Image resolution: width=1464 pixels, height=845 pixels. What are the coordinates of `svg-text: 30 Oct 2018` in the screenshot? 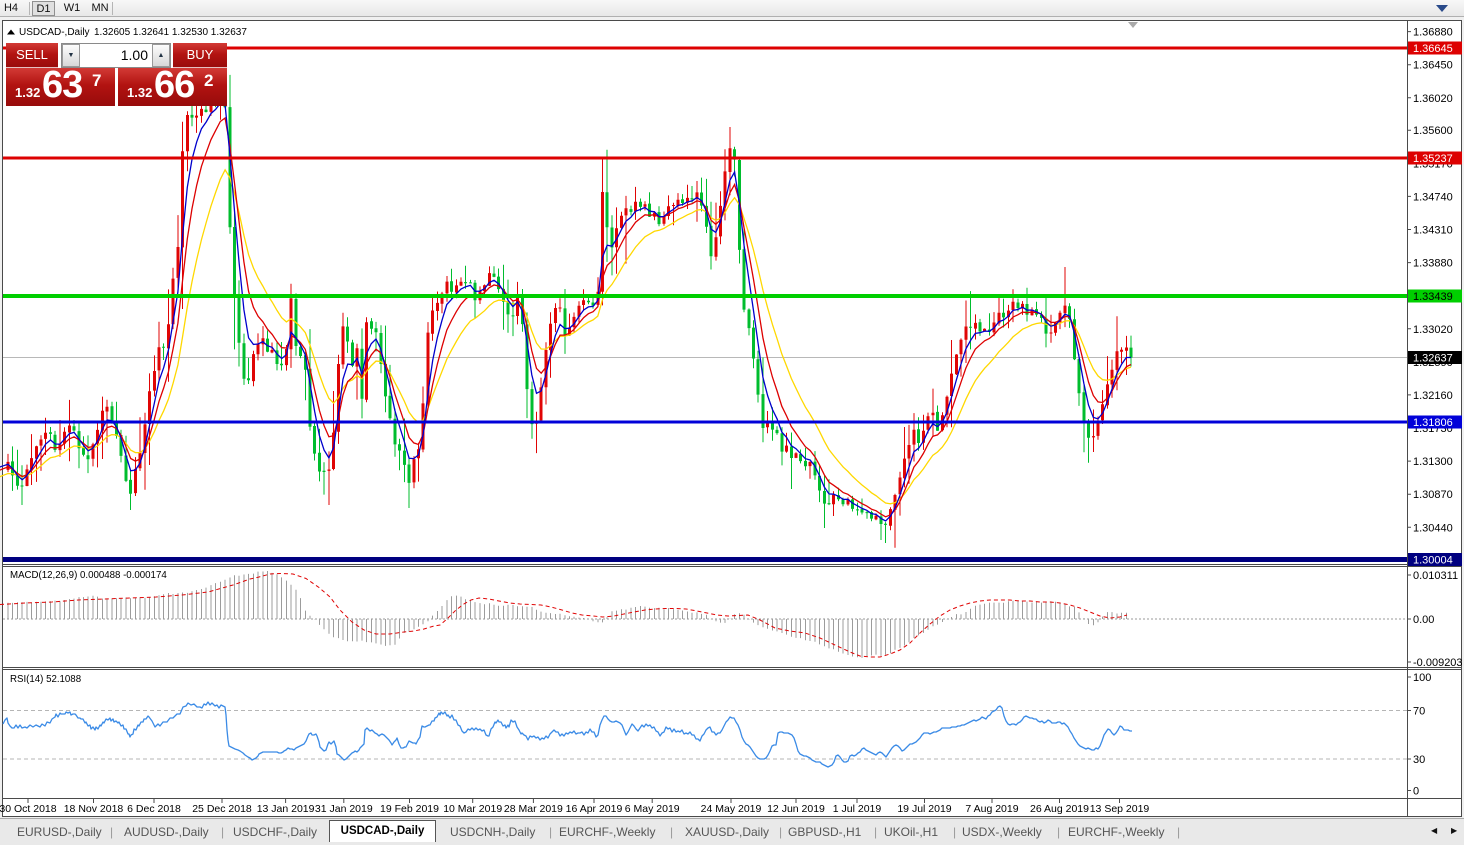 It's located at (28, 809).